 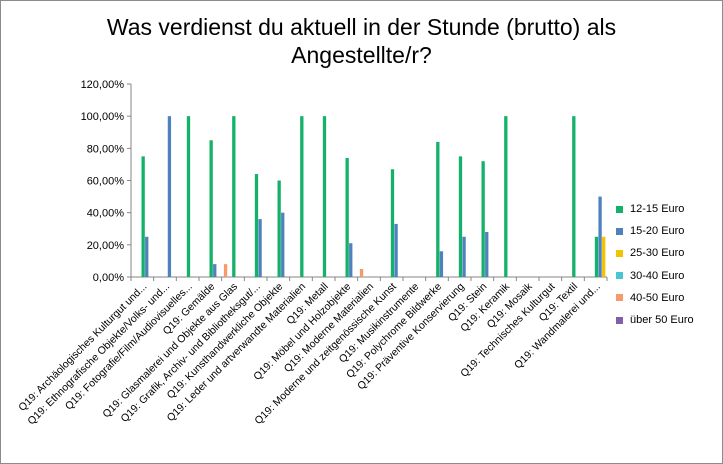 I want to click on legend-label: 12-15 Euro, so click(x=657, y=209).